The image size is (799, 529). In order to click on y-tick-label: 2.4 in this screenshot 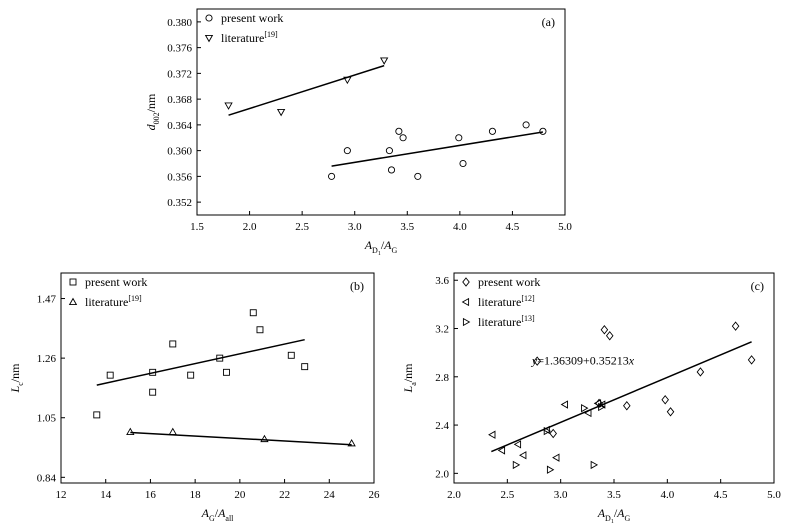, I will do `click(442, 426)`.